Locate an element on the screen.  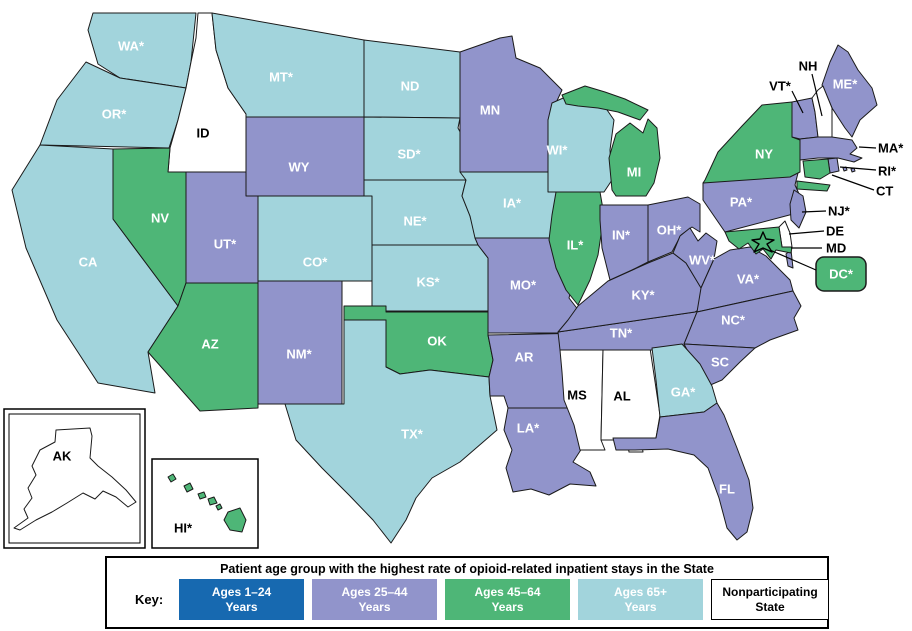
state-label-oh: OH* is located at coordinates (670, 230).